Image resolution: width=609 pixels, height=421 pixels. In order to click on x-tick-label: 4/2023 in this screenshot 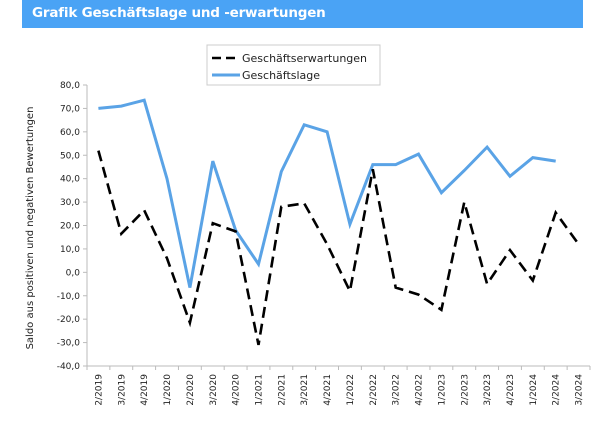, I will do `click(511, 390)`.